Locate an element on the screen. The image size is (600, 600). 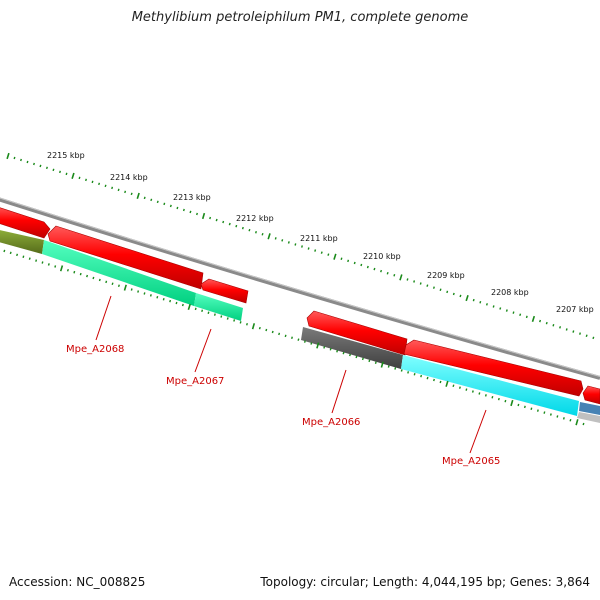
gene-label-mpe-a2068: Mpe_A2068 is located at coordinates (95, 349).